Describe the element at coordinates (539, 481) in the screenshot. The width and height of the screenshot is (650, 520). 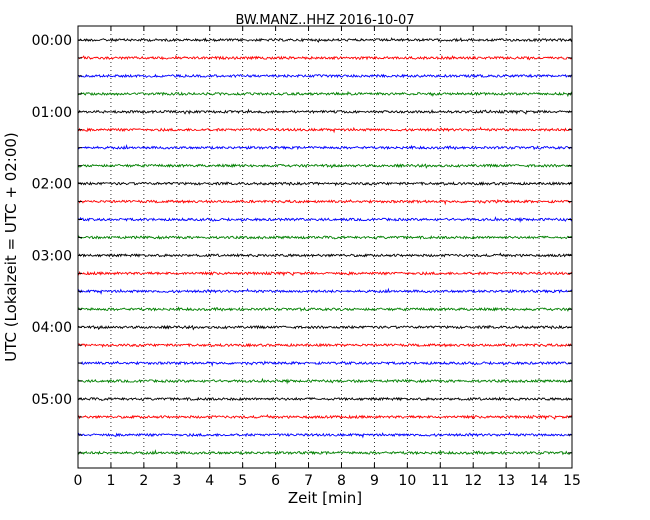
I see `x-tick-label: 14` at that location.